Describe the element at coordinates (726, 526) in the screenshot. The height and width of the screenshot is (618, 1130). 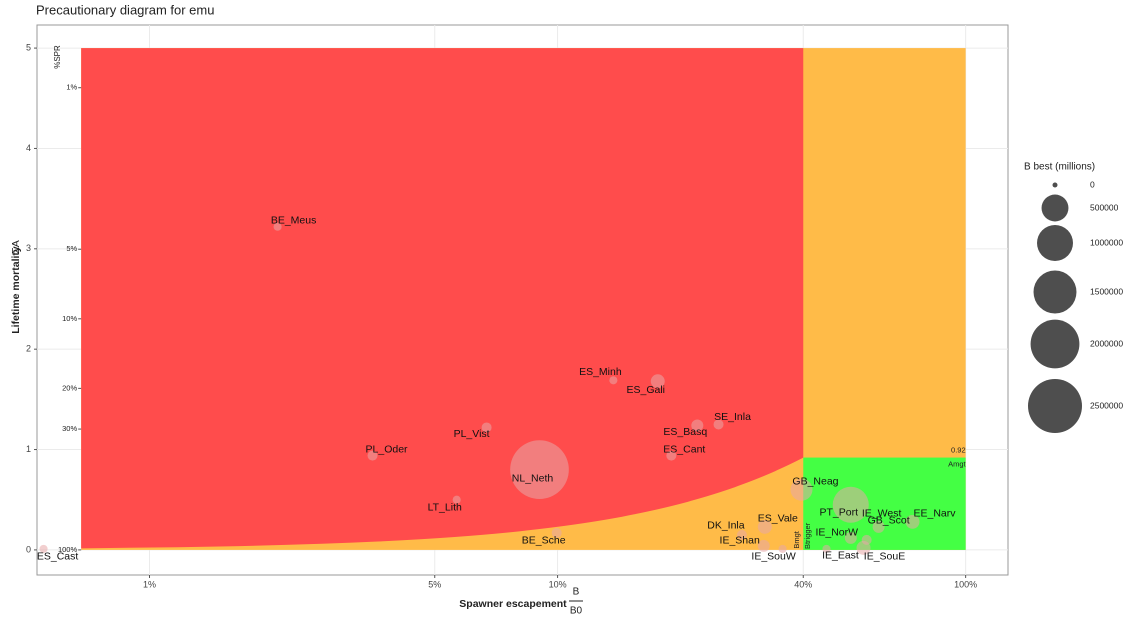
I see `point-label: DK_Inla` at that location.